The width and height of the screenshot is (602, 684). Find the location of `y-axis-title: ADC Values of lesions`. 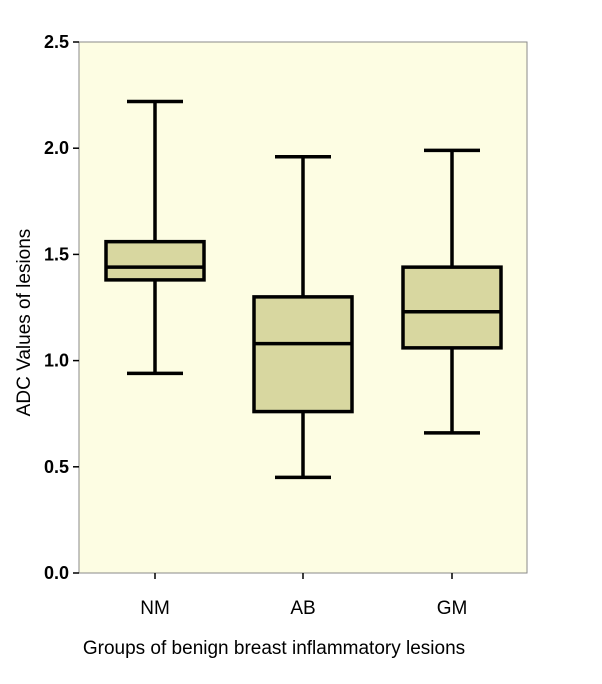

y-axis-title: ADC Values of lesions is located at coordinates (24, 323).